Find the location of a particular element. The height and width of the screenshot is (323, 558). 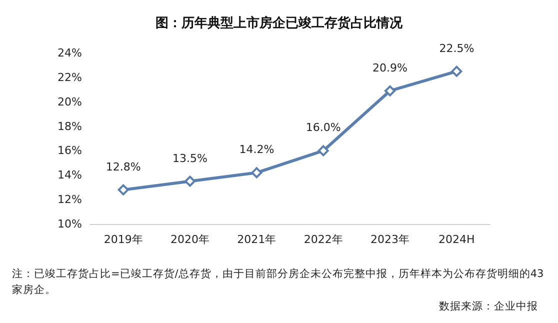

y-tick-label: 10% is located at coordinates (70, 224).